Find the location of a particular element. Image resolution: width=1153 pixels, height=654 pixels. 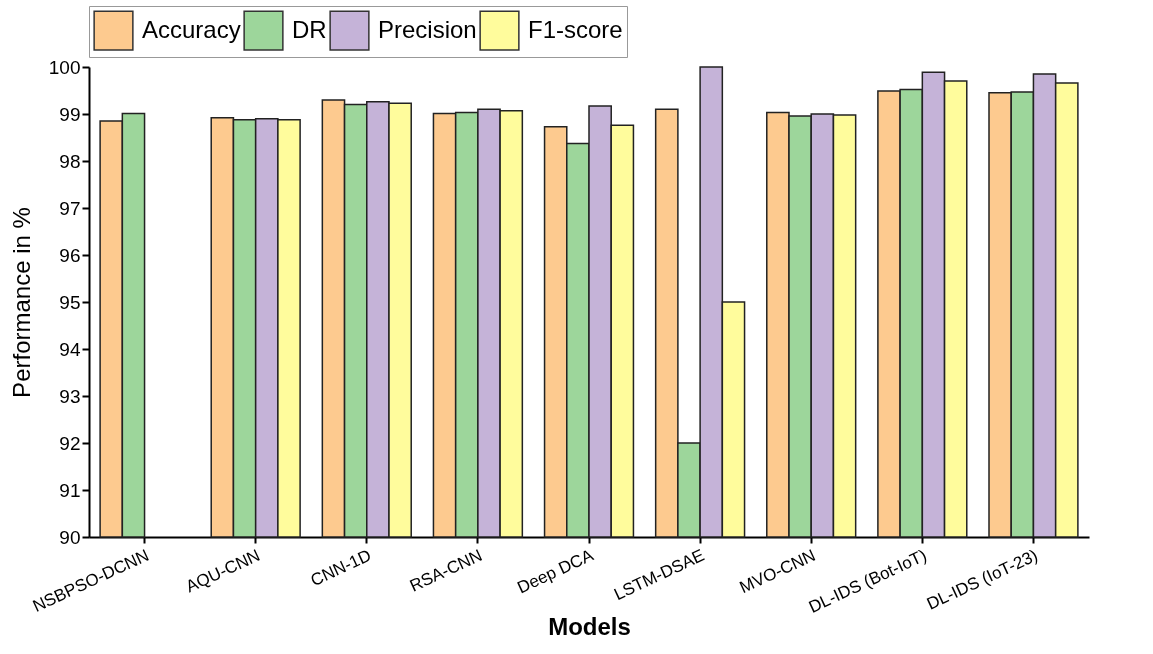

legend-label: Precision is located at coordinates (427, 29).